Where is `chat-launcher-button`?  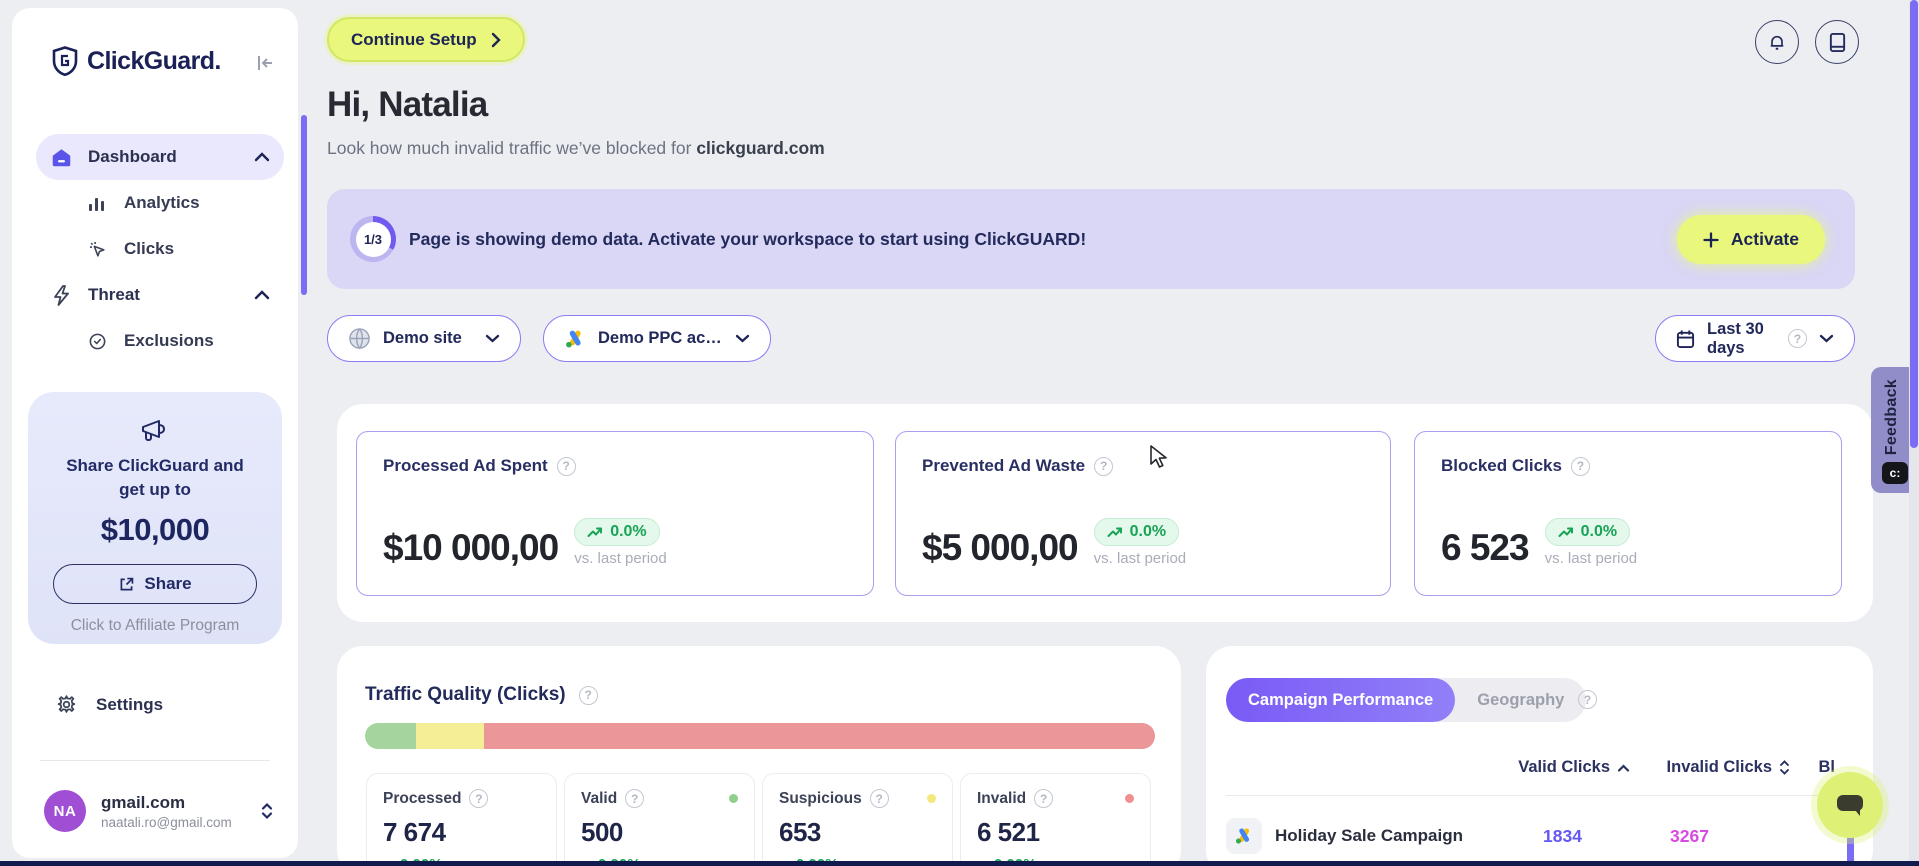 chat-launcher-button is located at coordinates (1850, 805).